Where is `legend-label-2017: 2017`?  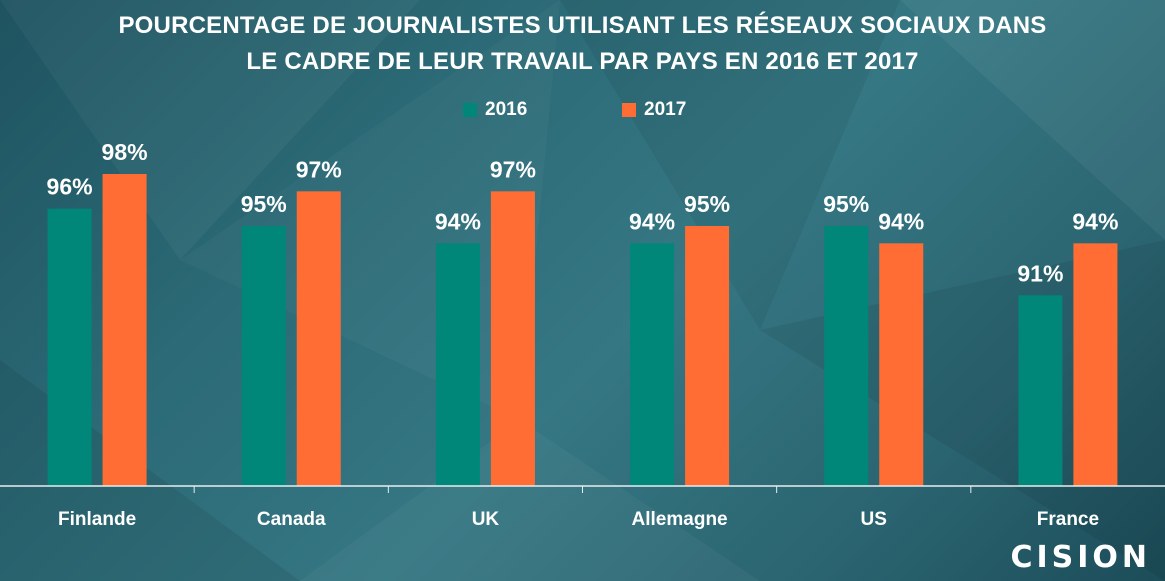 legend-label-2017: 2017 is located at coordinates (665, 109).